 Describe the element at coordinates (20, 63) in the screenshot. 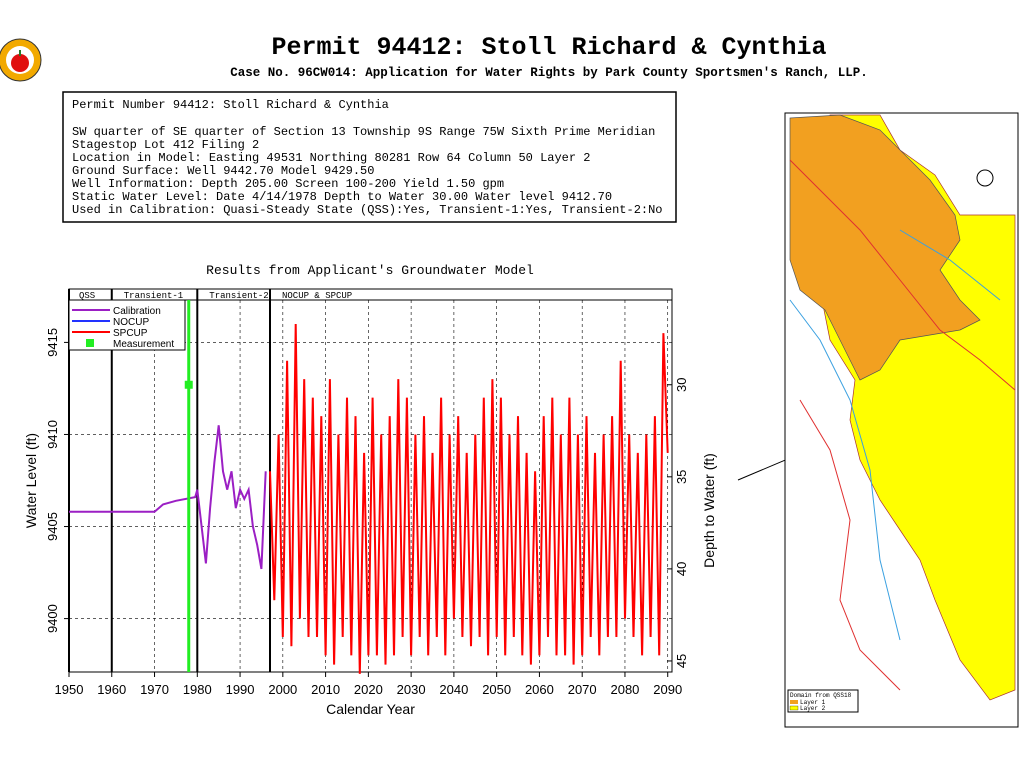

I see `logo-apple` at that location.